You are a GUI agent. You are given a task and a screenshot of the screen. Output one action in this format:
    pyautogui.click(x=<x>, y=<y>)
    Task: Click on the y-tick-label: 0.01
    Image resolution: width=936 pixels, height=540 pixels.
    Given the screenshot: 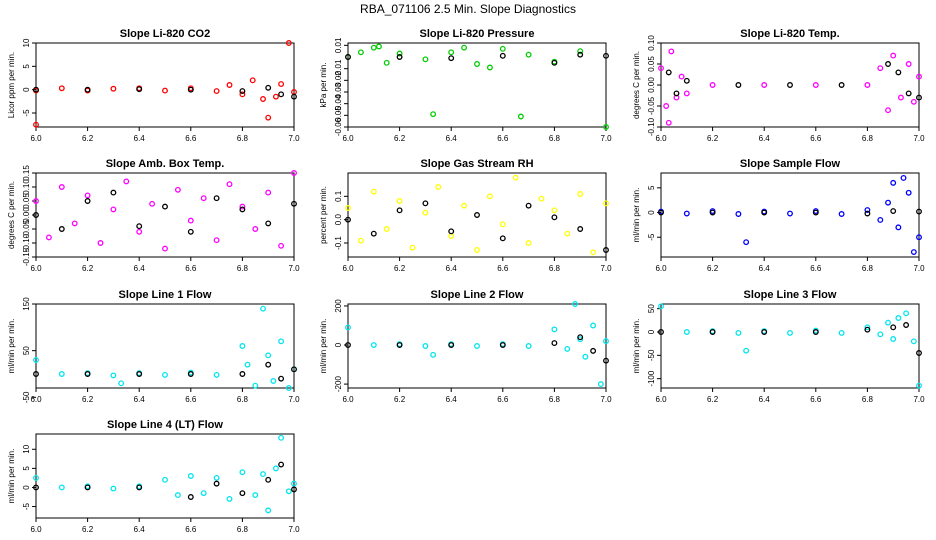 What is the action you would take?
    pyautogui.click(x=338, y=45)
    